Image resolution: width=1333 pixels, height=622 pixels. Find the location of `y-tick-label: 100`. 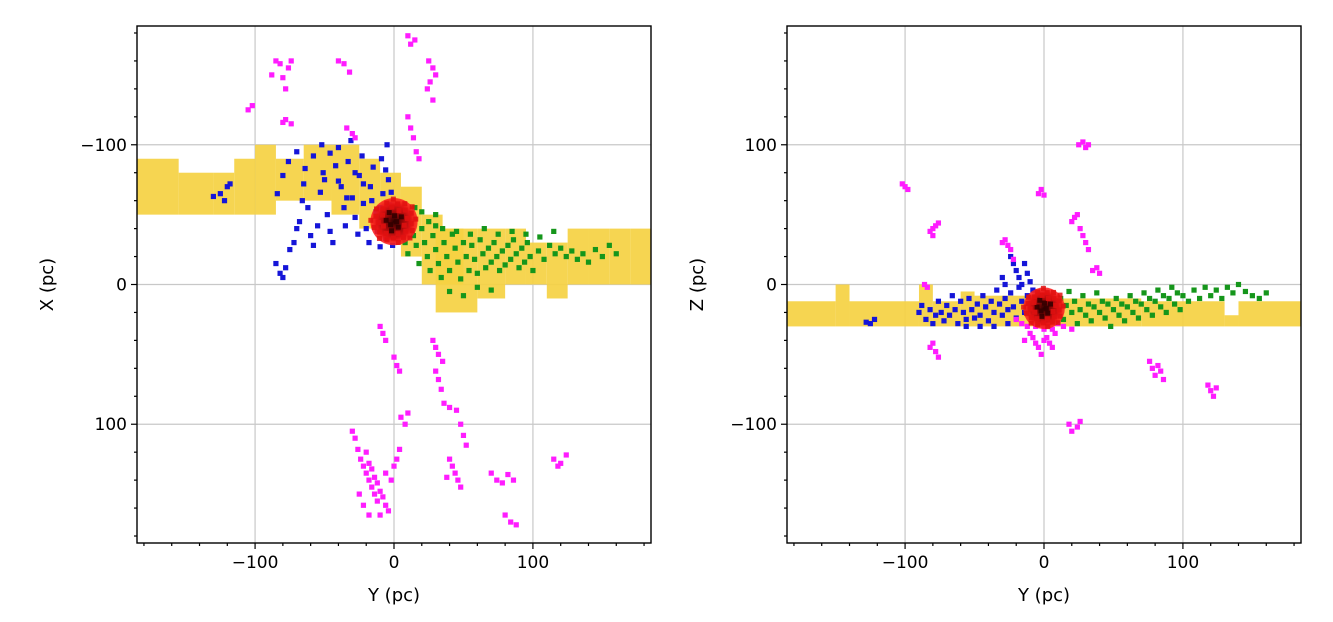

y-tick-label: 100 is located at coordinates (761, 146).